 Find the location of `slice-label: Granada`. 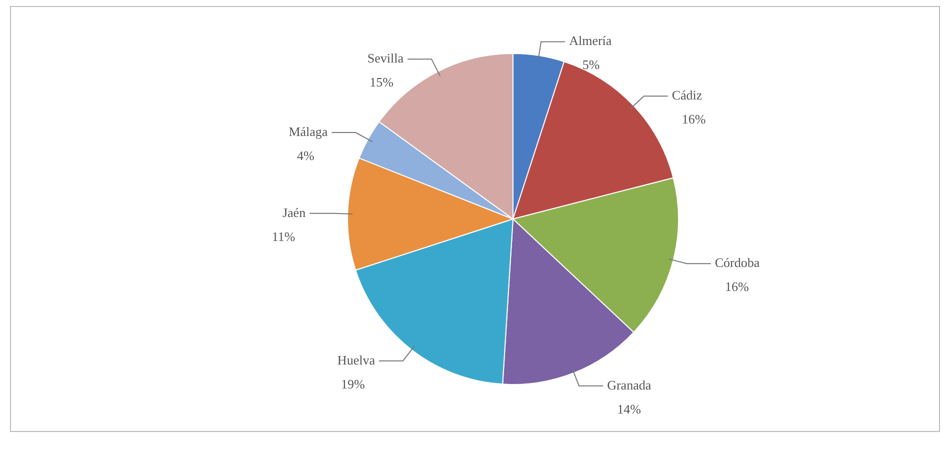

slice-label: Granada is located at coordinates (629, 384).